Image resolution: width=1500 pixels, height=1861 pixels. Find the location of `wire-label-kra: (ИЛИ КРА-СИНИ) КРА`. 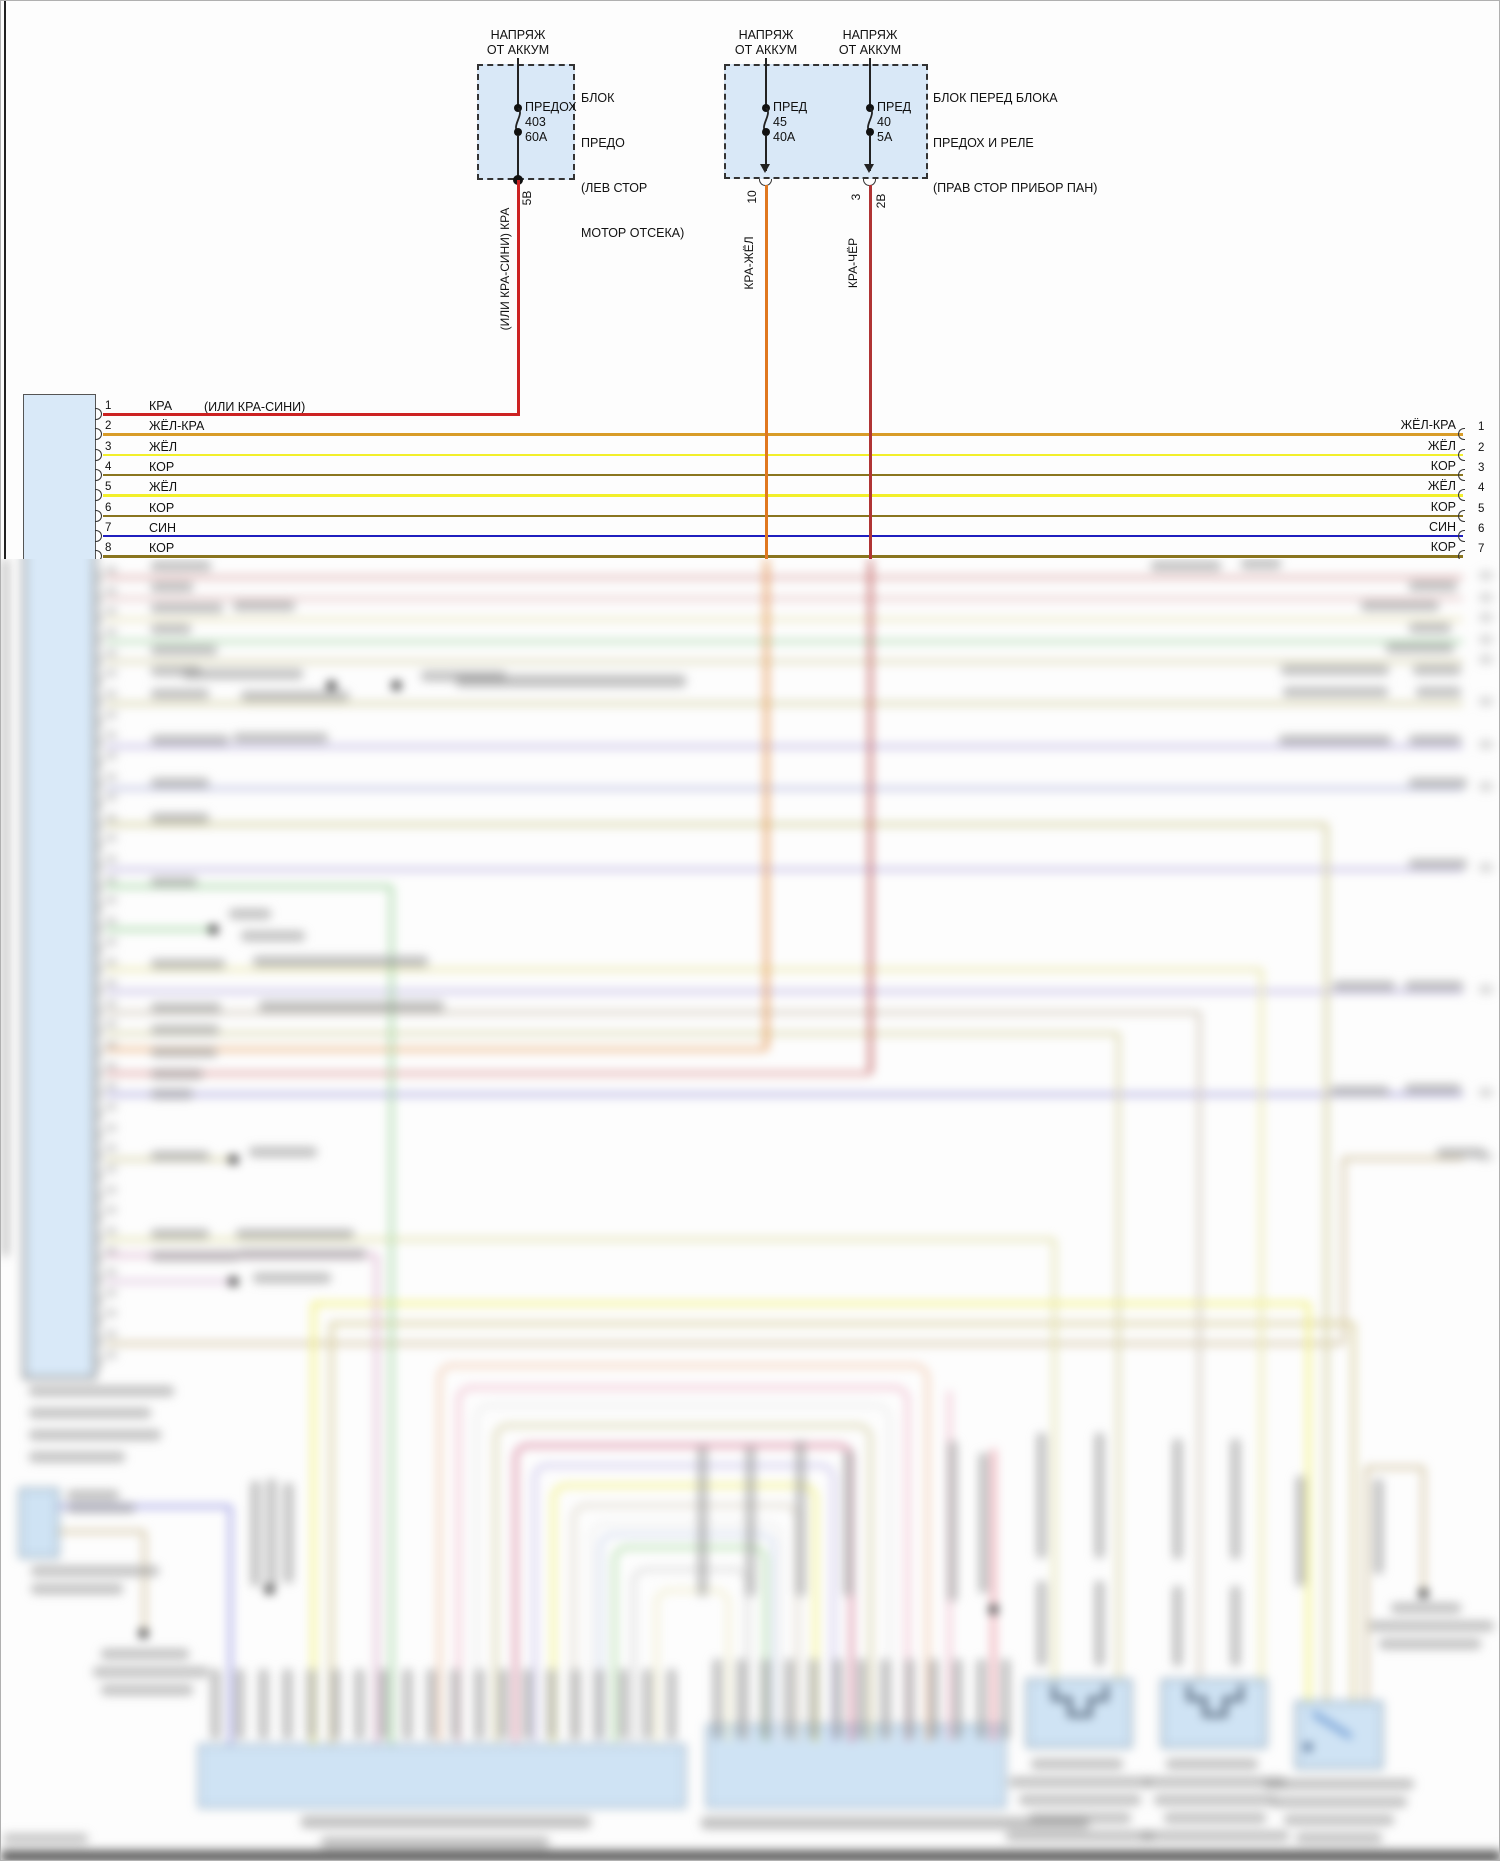

wire-label-kra: (ИЛИ КРА-СИНИ) КРА is located at coordinates (505, 269).